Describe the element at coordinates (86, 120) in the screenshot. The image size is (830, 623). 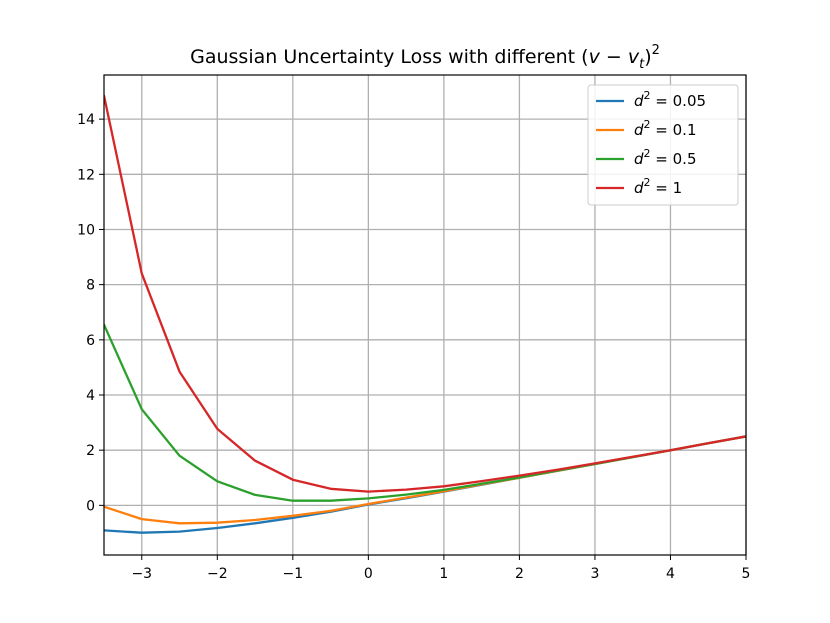
I see `y-tick-label: 14` at that location.